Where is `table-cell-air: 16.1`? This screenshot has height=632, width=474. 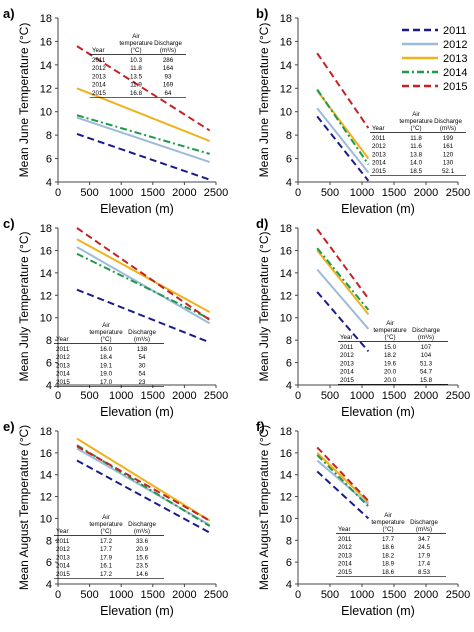
table-cell-air: 16.1 is located at coordinates (106, 566).